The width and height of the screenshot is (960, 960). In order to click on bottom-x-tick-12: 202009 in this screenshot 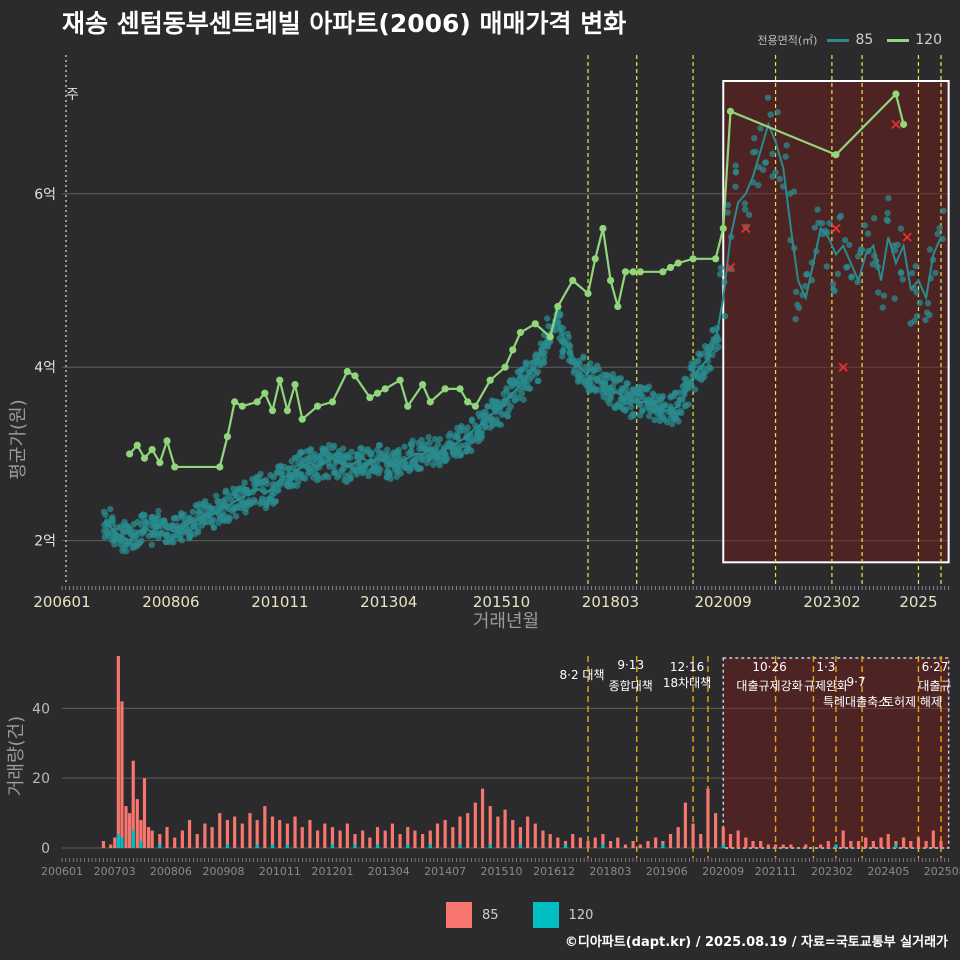, I will do `click(723, 871)`.